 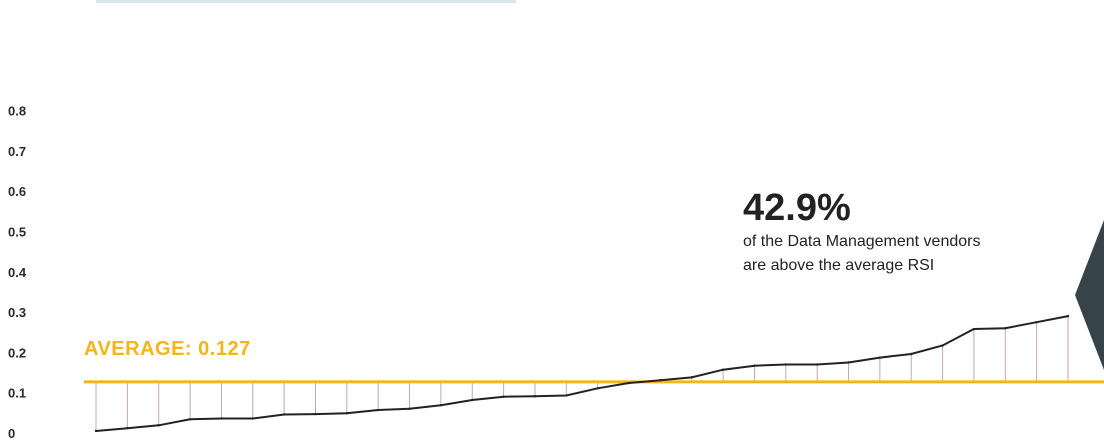 I want to click on y-tick-label: 0.8, so click(x=17, y=111).